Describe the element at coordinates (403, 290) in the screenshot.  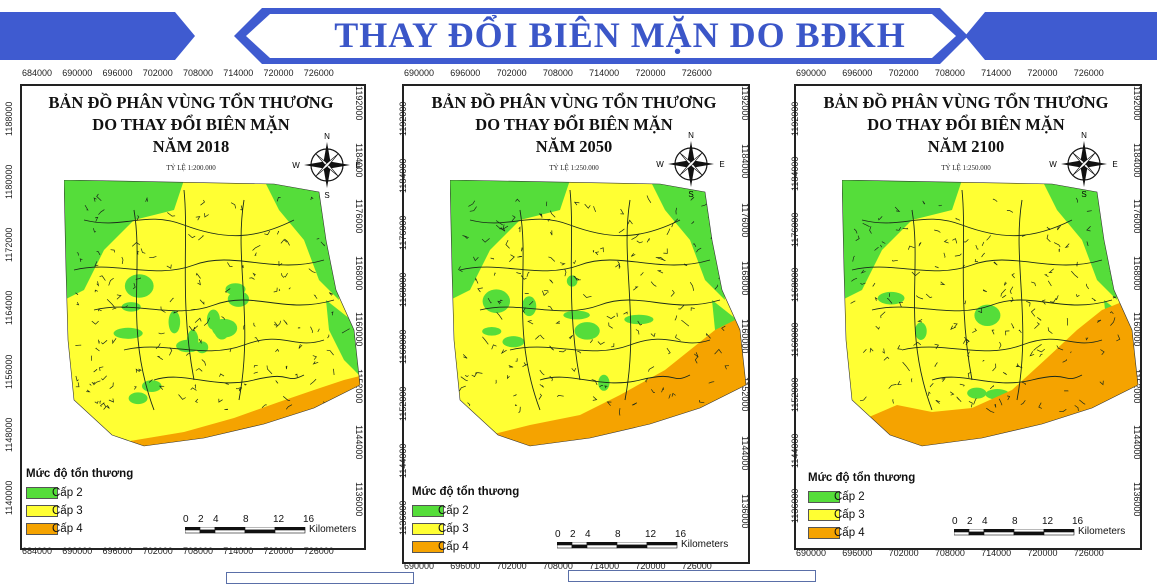
I see `y-tick-left: 1168000` at that location.